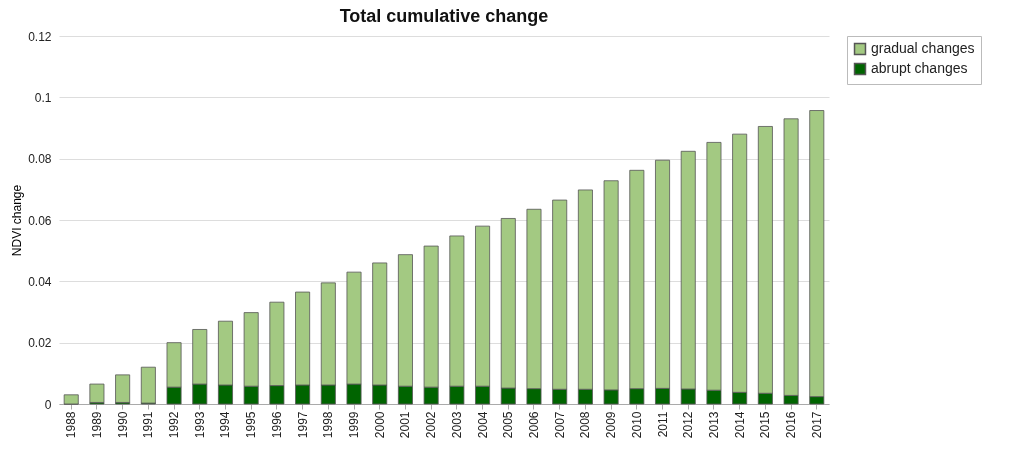  What do you see at coordinates (276, 425) in the screenshot?
I see `x-tick-label: 1996` at bounding box center [276, 425].